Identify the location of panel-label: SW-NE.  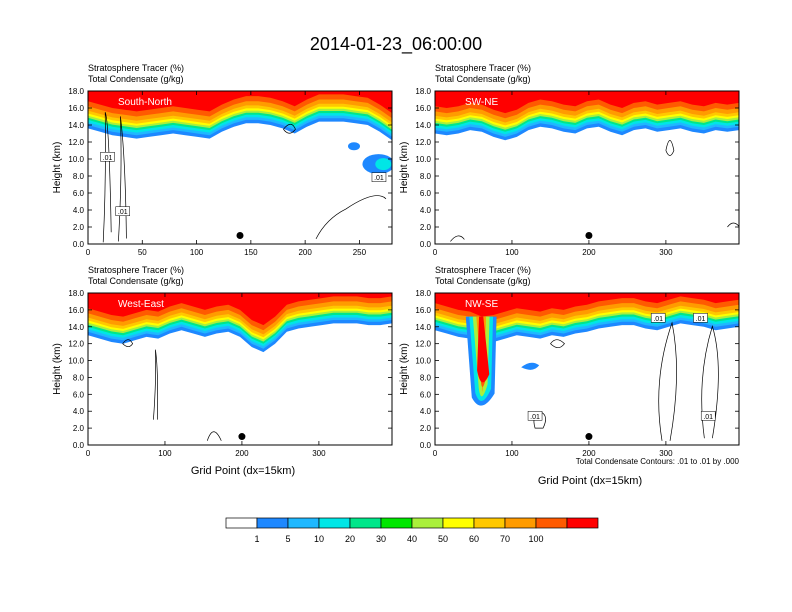
(481, 102).